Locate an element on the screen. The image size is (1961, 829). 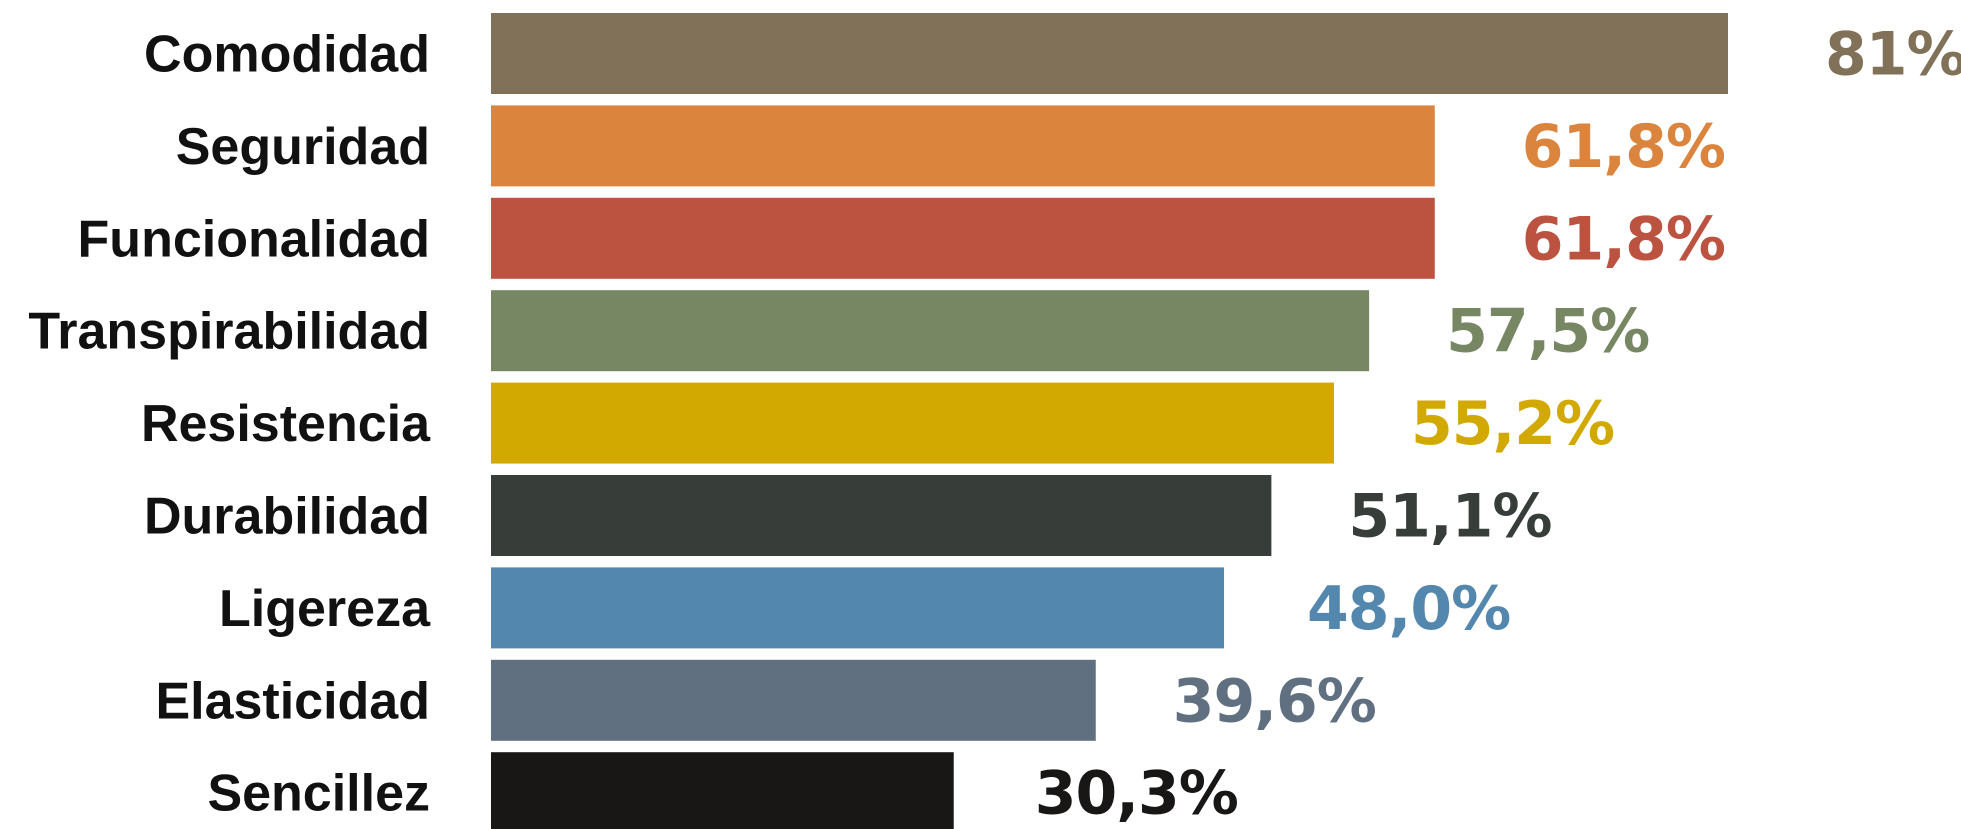
value-label: 55,2% is located at coordinates (1512, 424).